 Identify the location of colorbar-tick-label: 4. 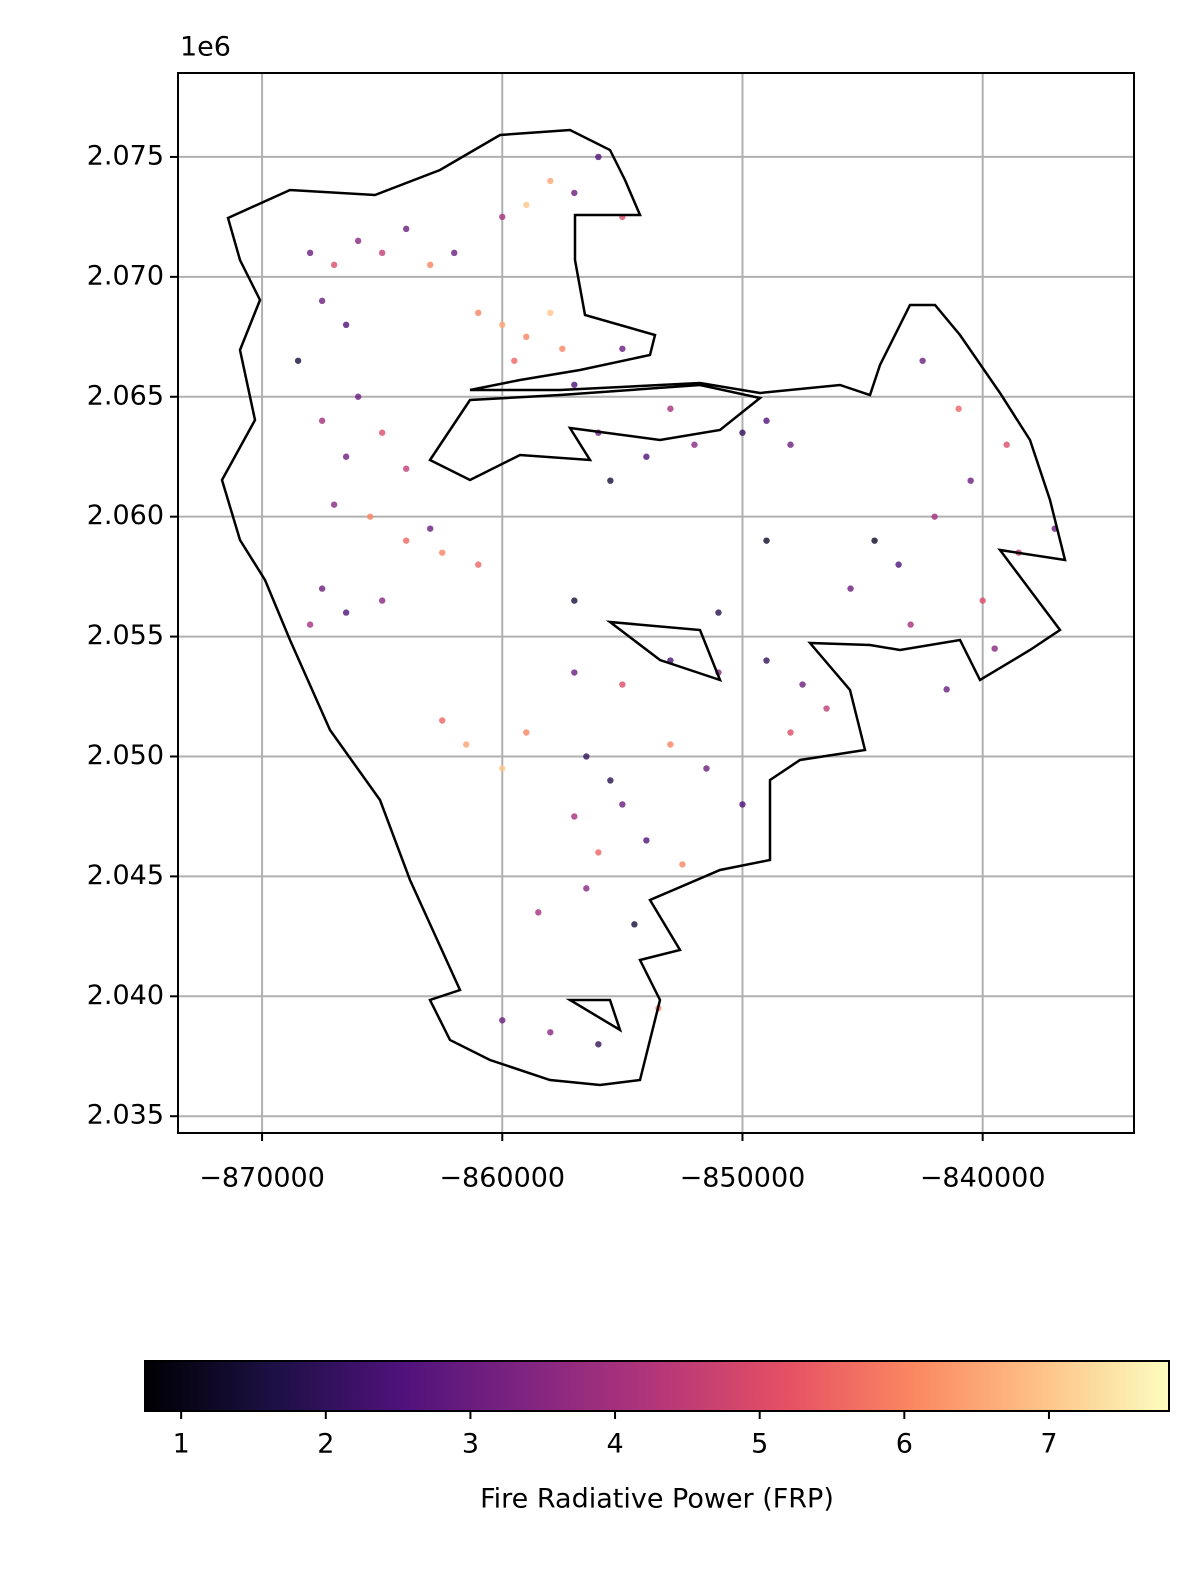
(614, 1444).